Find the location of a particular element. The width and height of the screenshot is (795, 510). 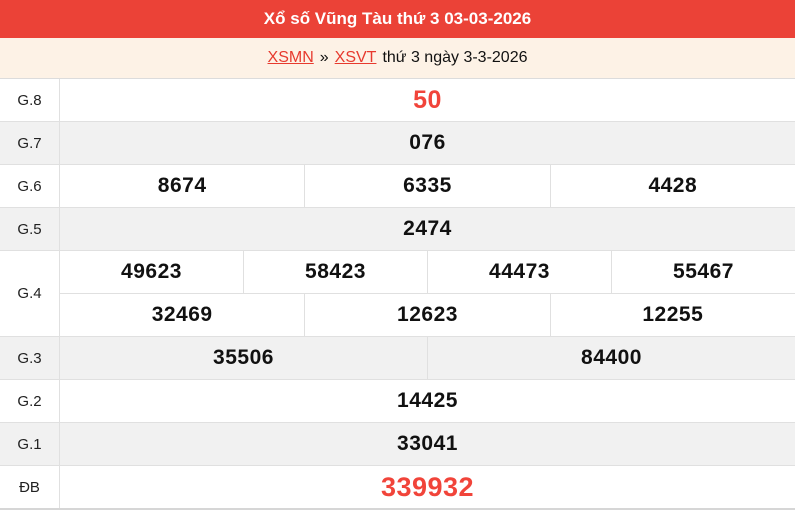

prize-label: G.3 is located at coordinates (30, 358).